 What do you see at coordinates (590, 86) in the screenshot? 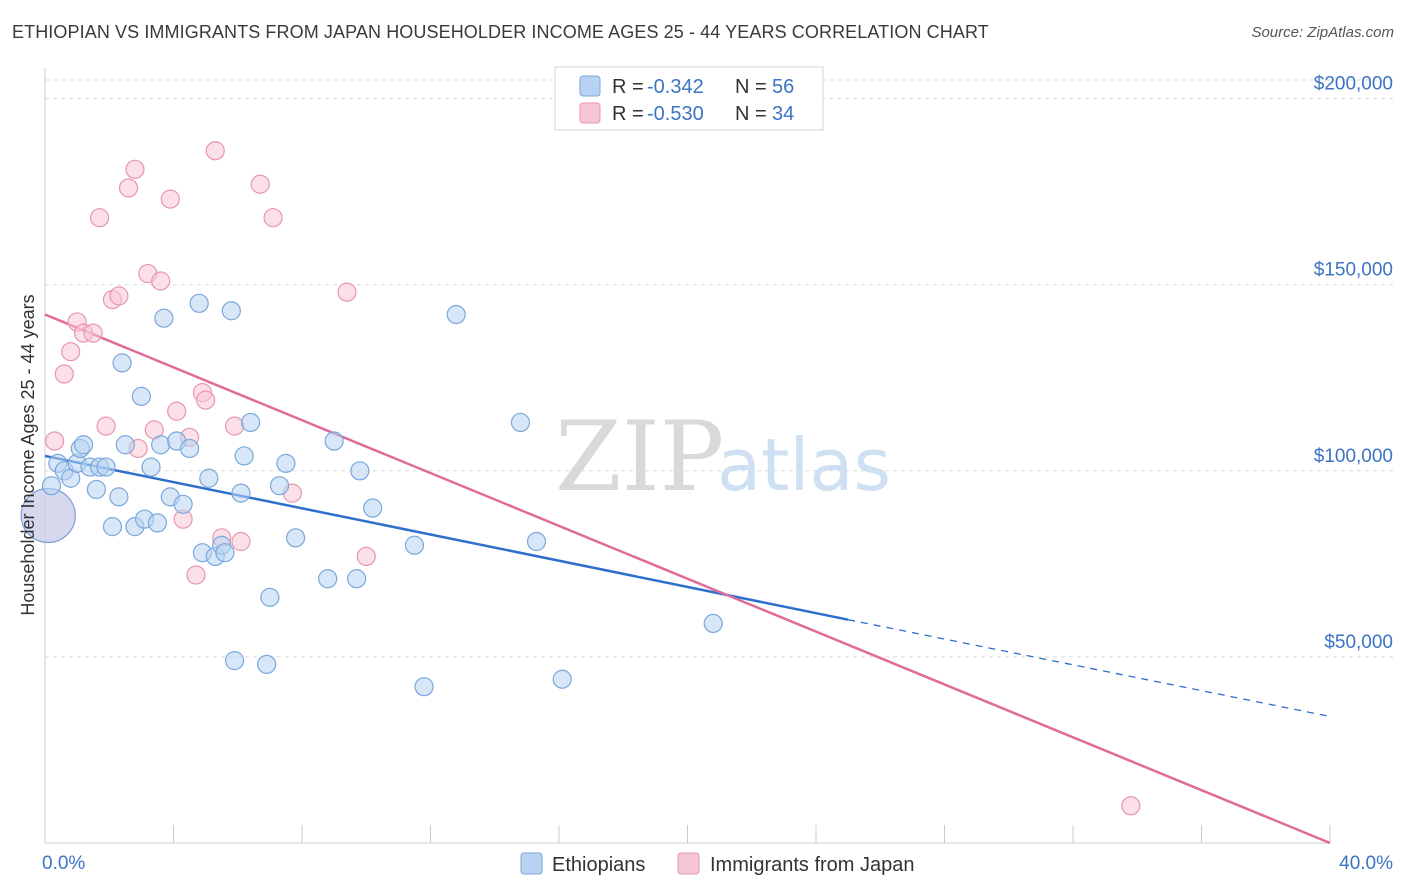
I see `legend-swatch-blue` at bounding box center [590, 86].